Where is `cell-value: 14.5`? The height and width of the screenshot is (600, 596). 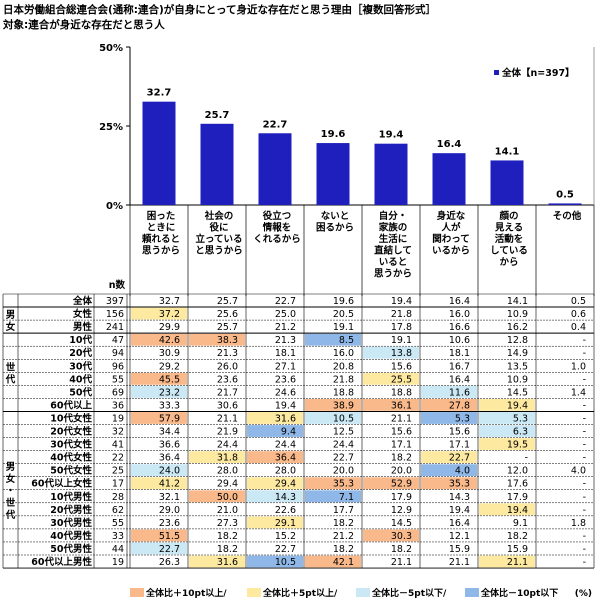 cell-value: 14.5 is located at coordinates (401, 523).